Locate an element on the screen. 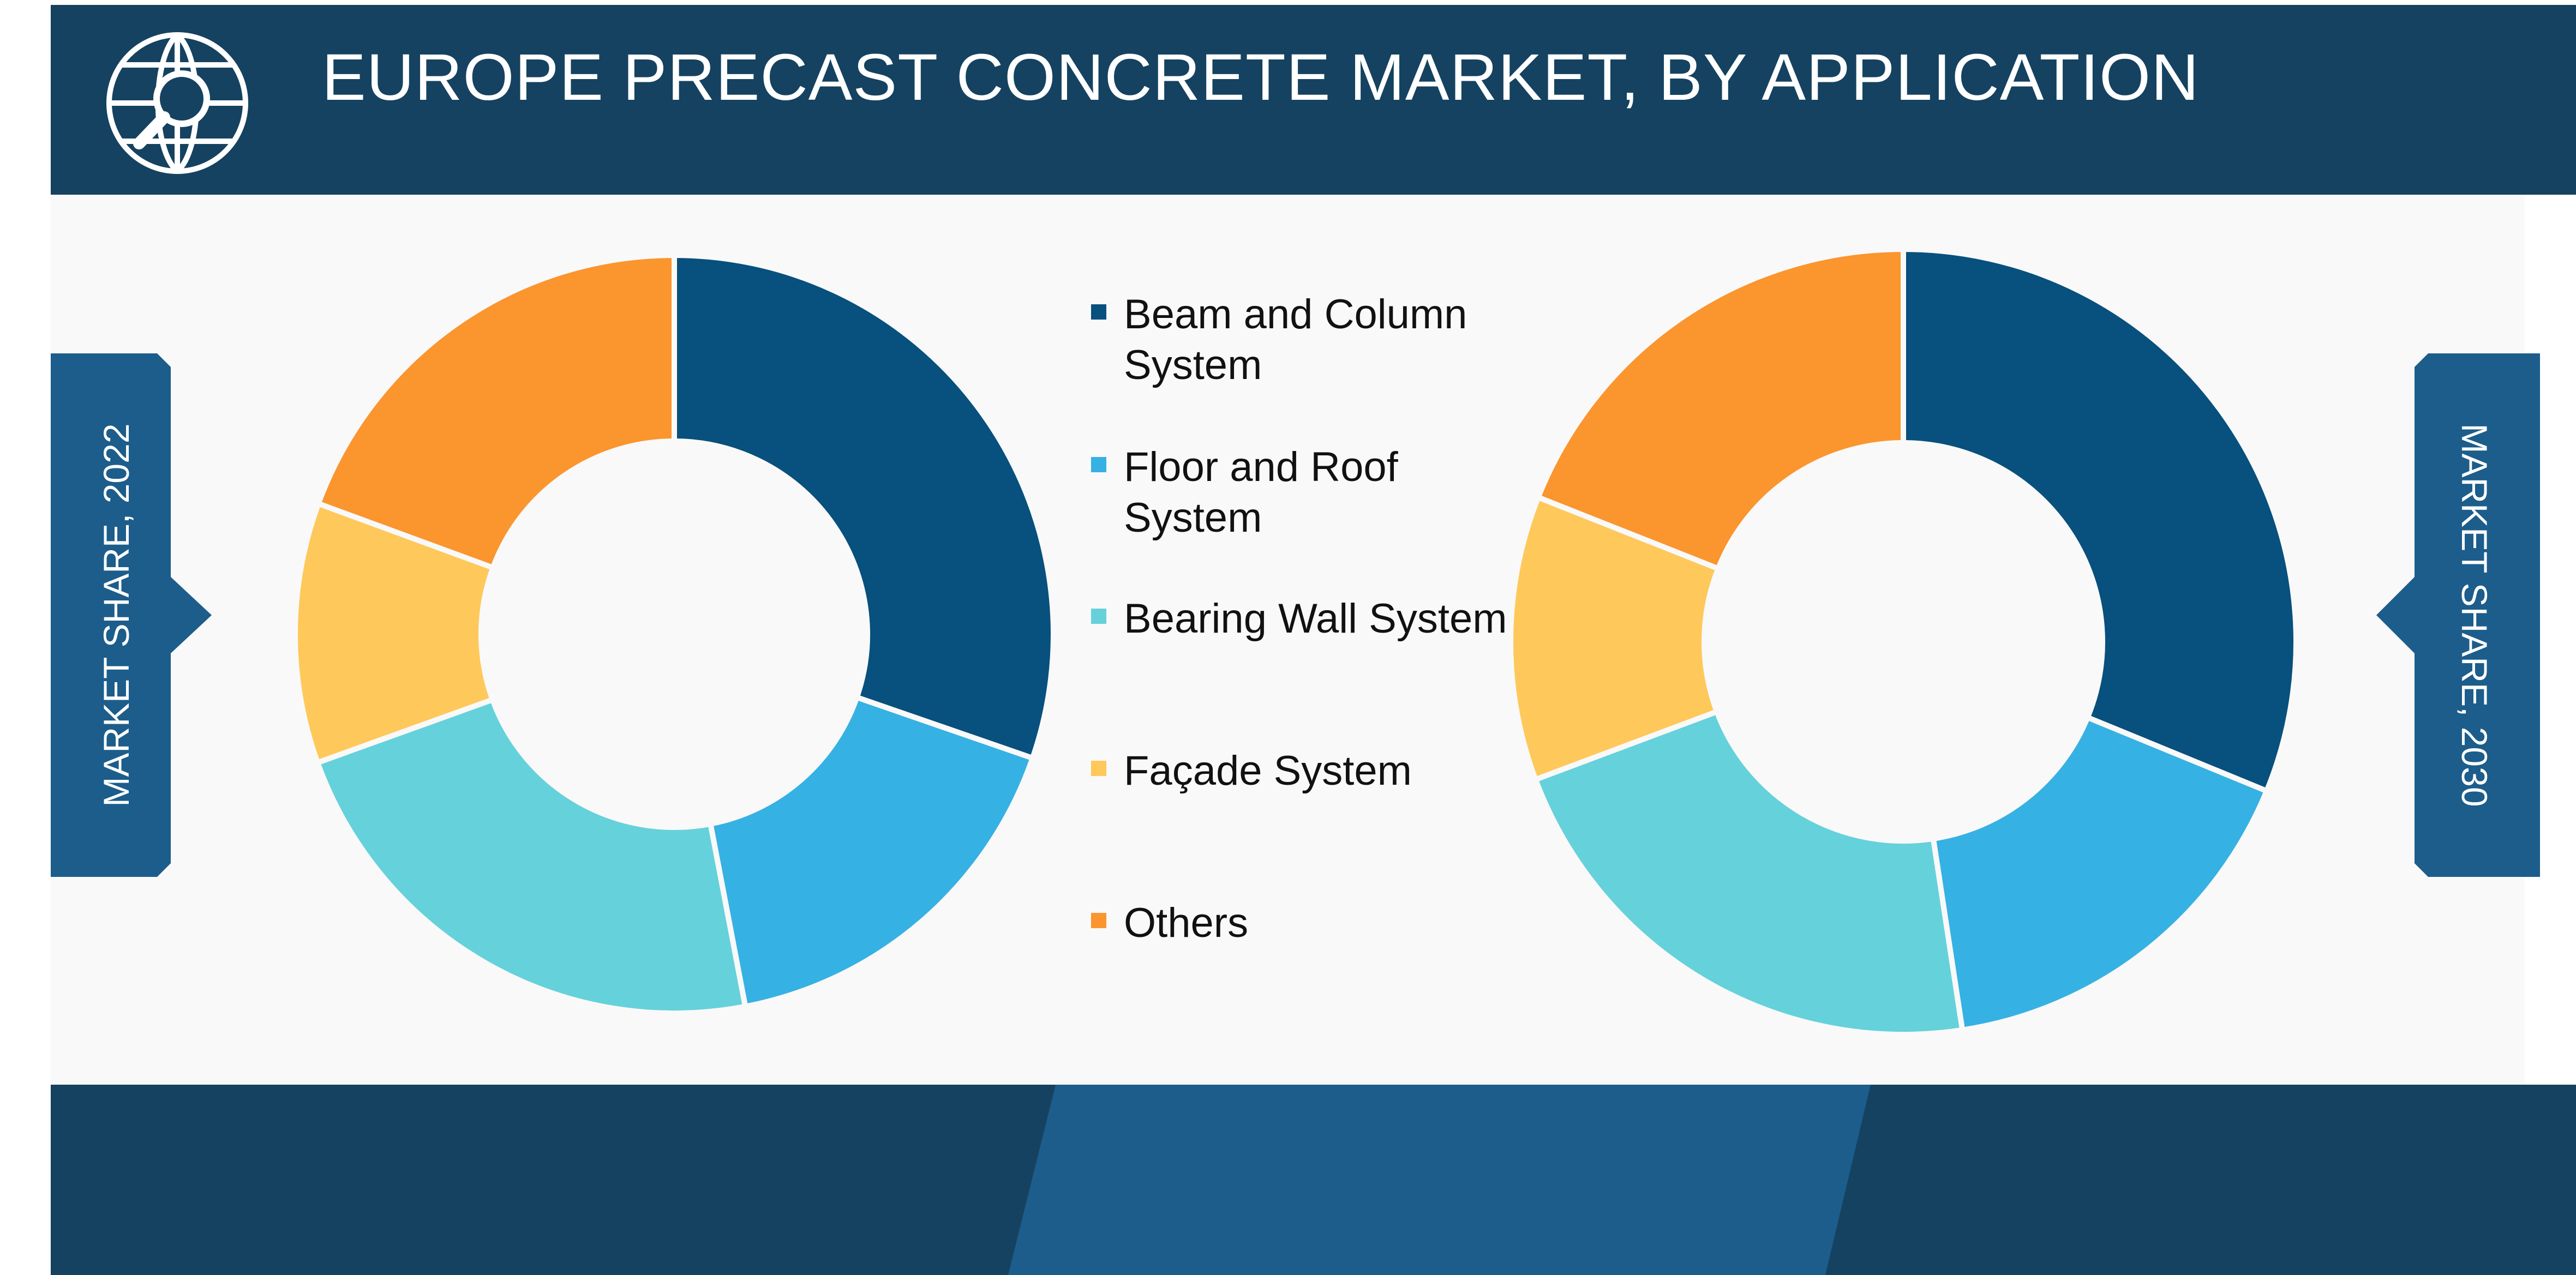 Image resolution: width=2576 pixels, height=1275 pixels. footer-band is located at coordinates (1313, 1180).